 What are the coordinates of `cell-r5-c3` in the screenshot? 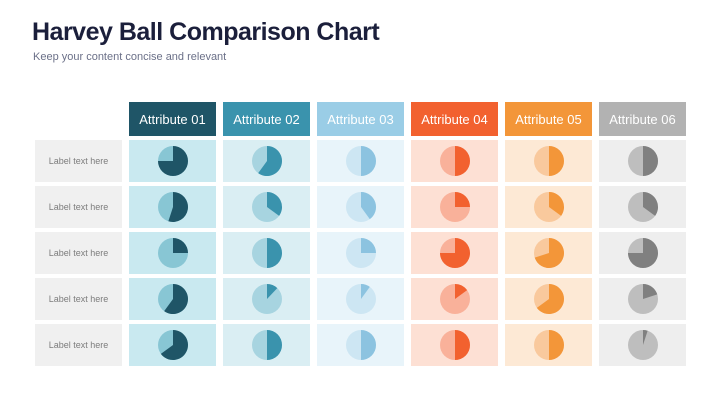 It's located at (360, 345).